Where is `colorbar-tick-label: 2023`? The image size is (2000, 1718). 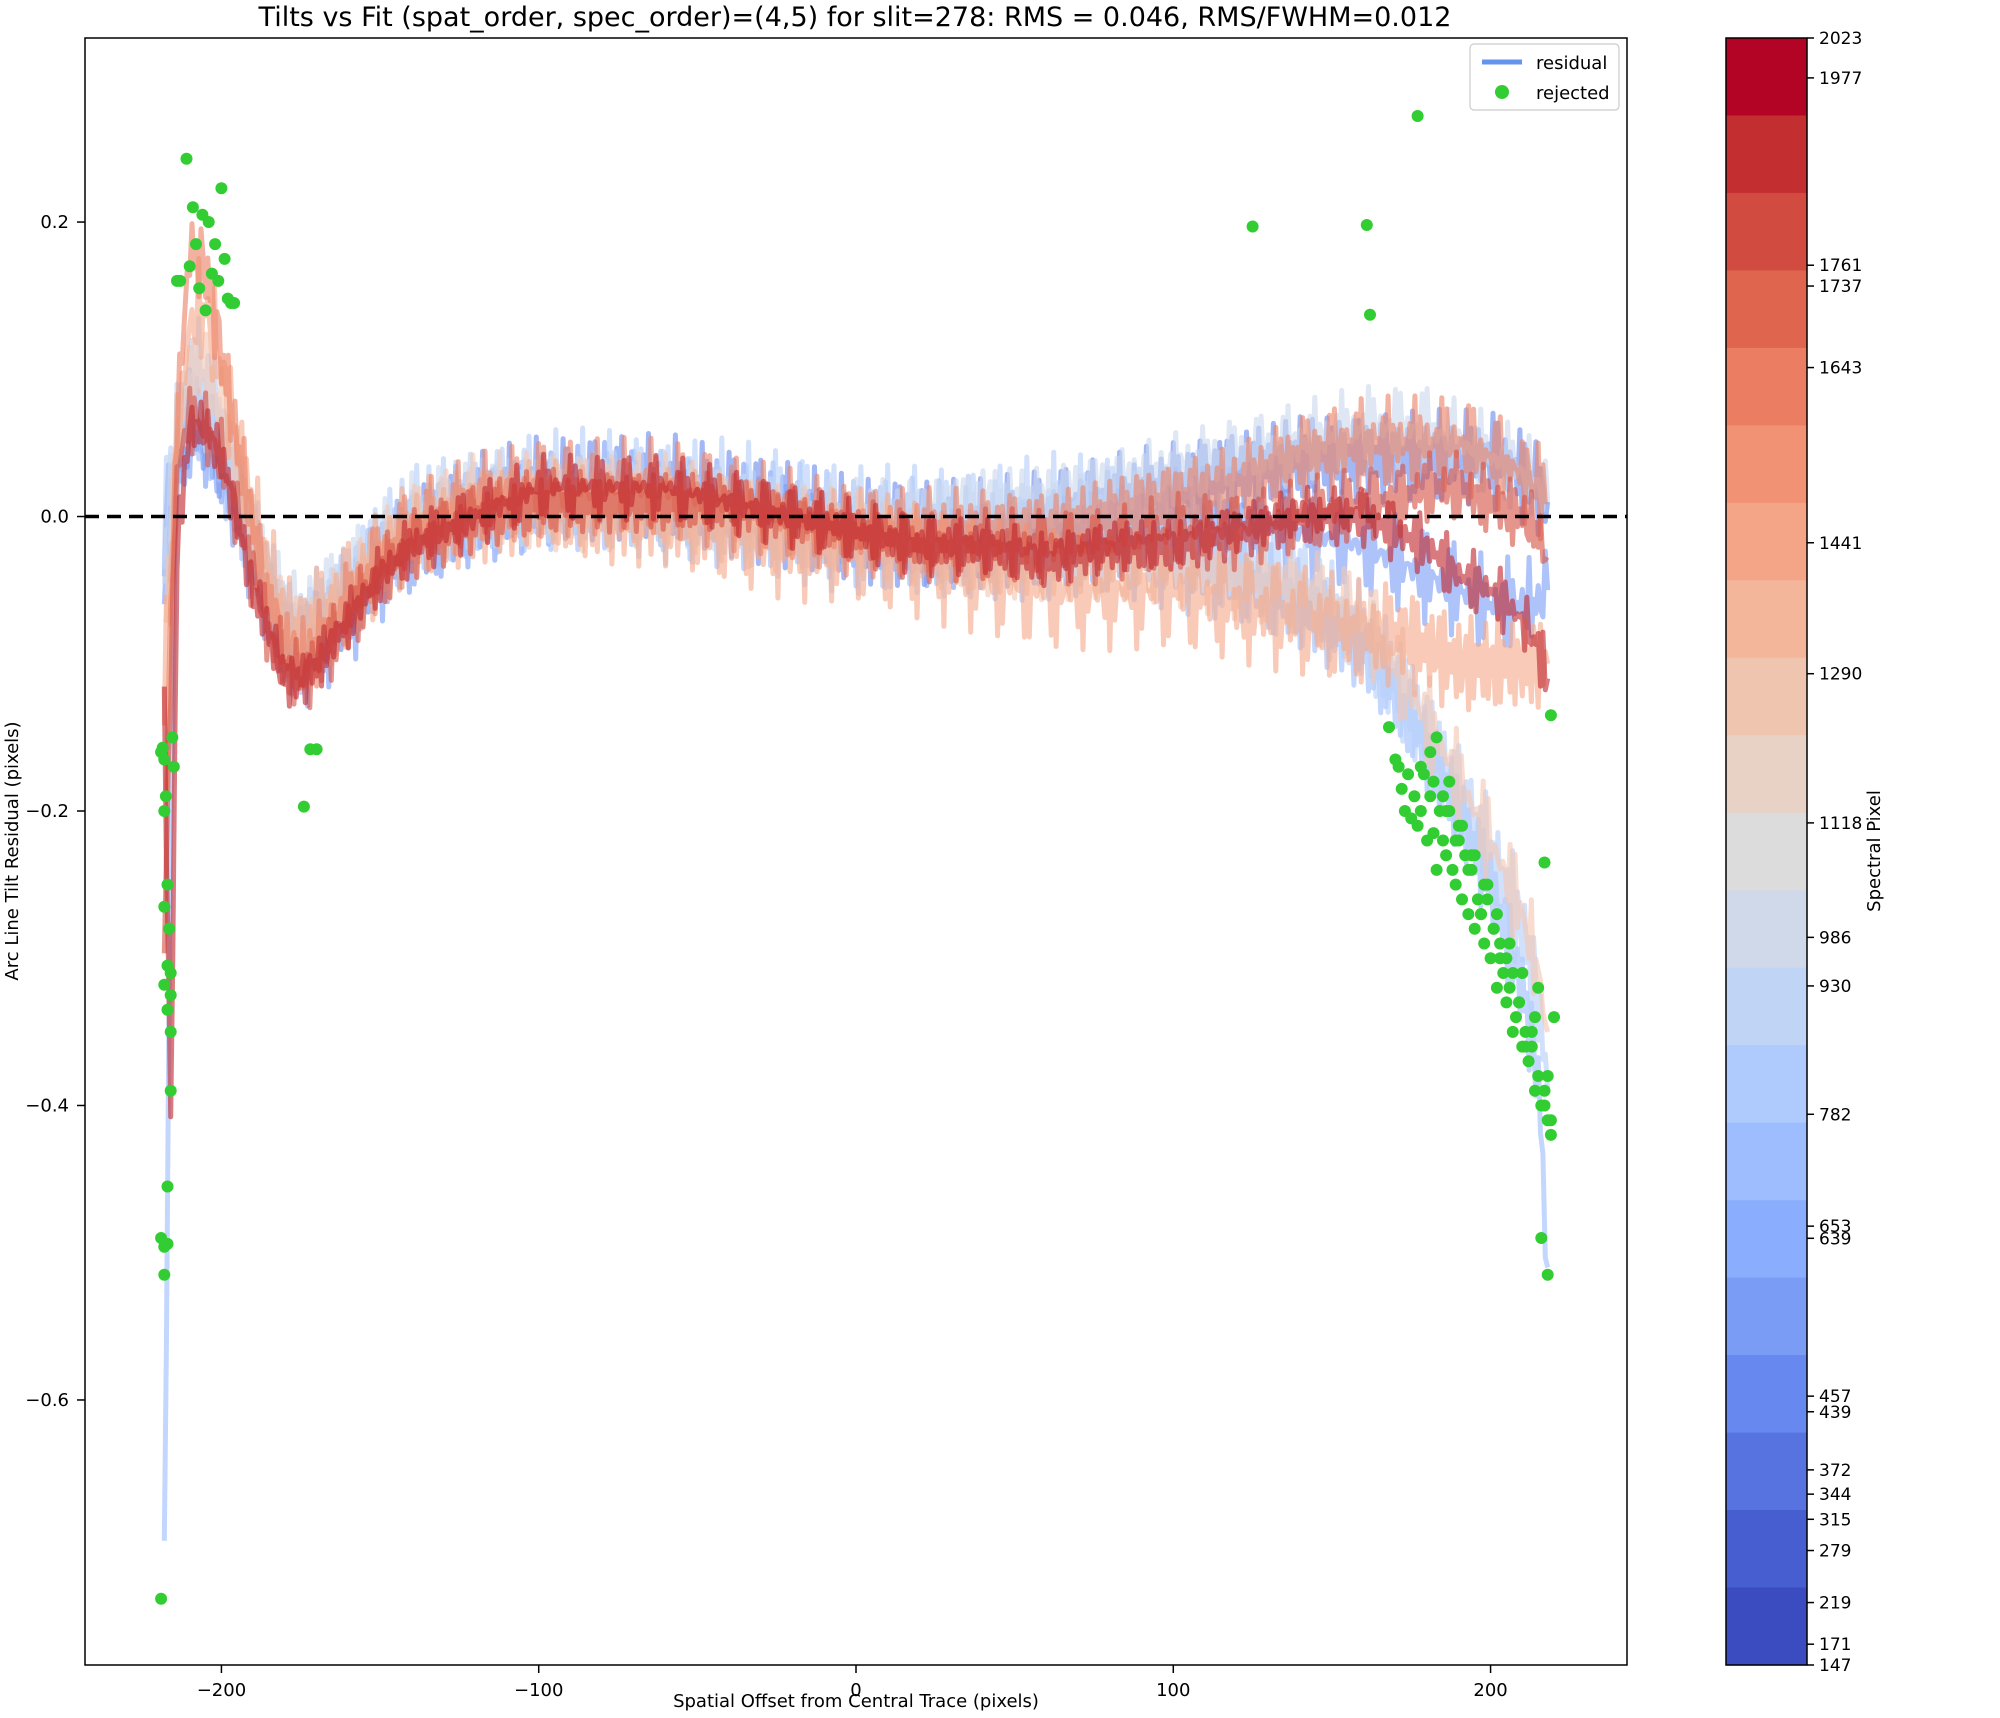 colorbar-tick-label: 2023 is located at coordinates (1840, 39).